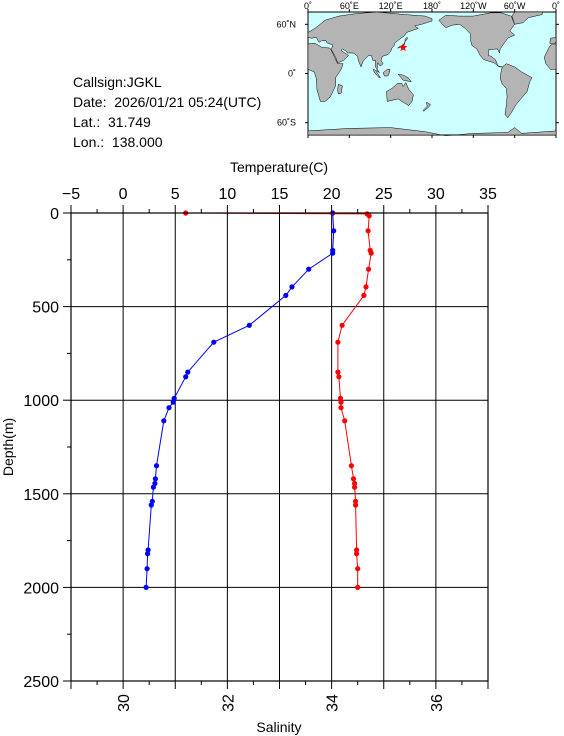  I want to click on map-land-north-america, so click(477, 40).